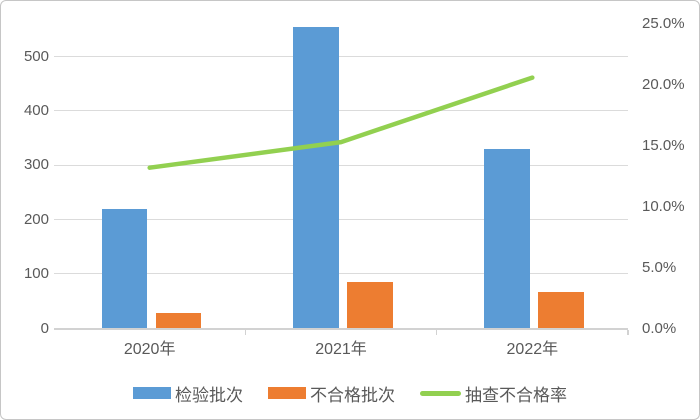  I want to click on left-axis-tick-200: 200, so click(36, 219).